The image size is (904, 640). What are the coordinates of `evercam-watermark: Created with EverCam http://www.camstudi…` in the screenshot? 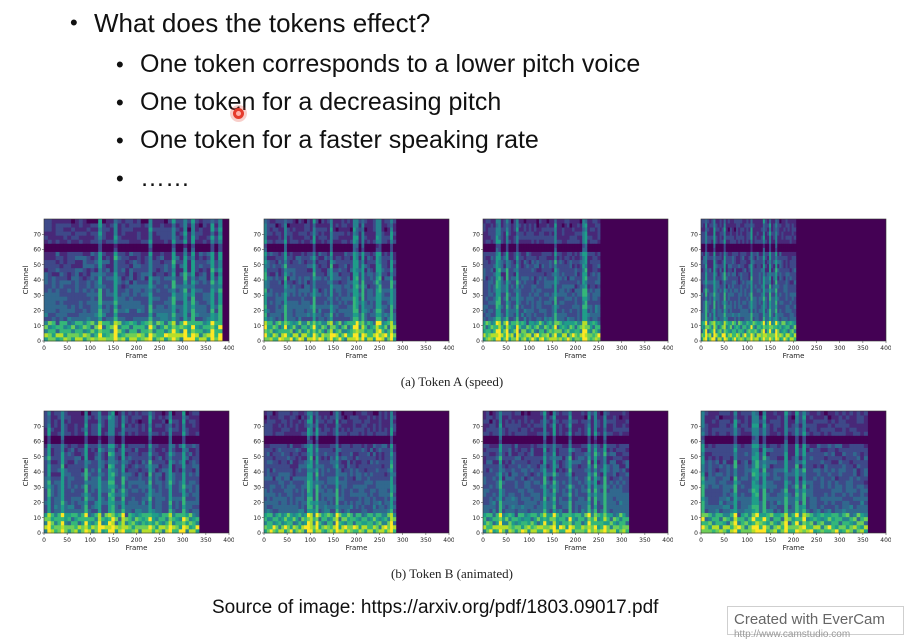 It's located at (815, 620).